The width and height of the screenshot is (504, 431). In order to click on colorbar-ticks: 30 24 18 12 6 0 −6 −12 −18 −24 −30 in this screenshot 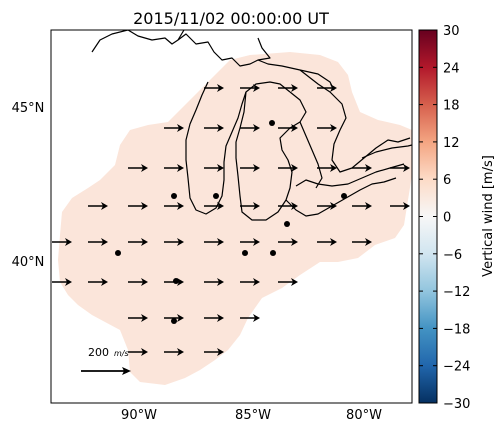, I will do `click(444, 218)`.